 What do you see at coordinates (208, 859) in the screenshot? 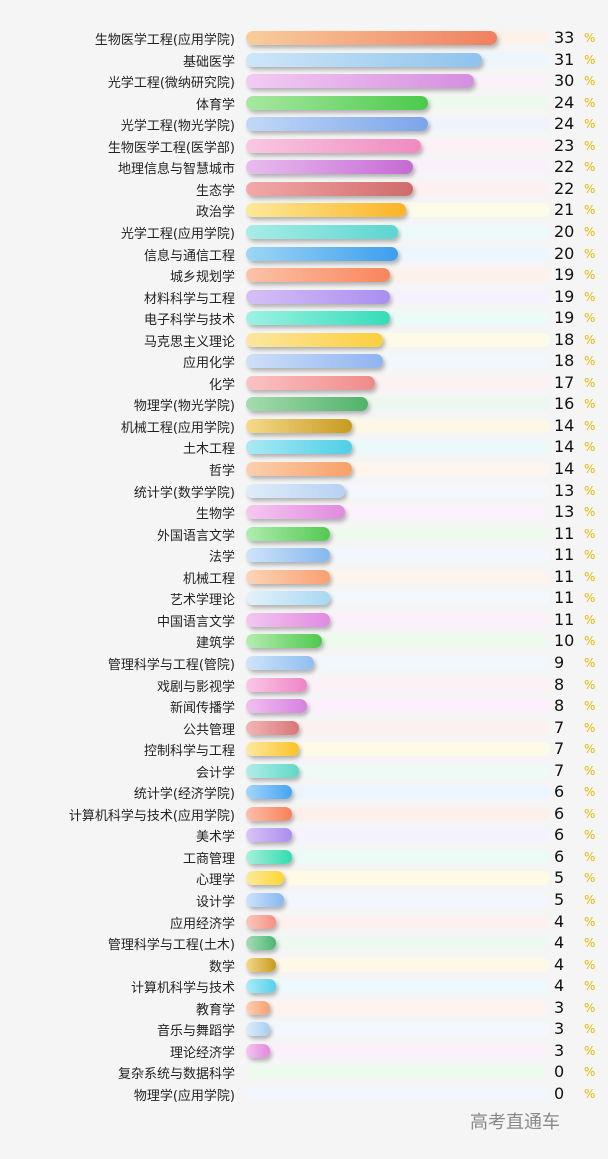
I see `category-label: 工商管理` at bounding box center [208, 859].